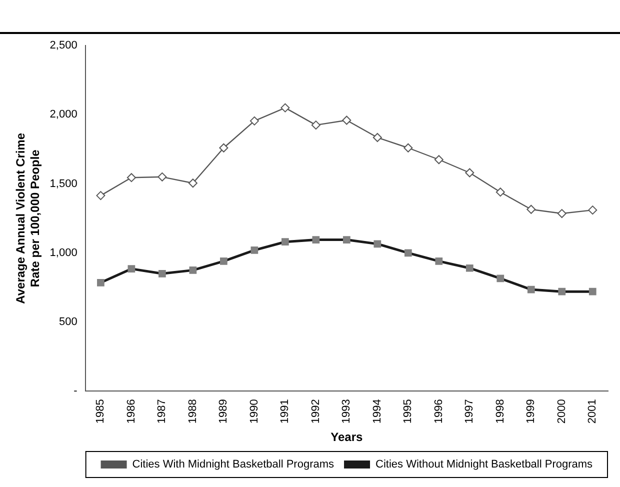 Image resolution: width=620 pixels, height=487 pixels. What do you see at coordinates (438, 411) in the screenshot?
I see `x-tick-label: 1996` at bounding box center [438, 411].